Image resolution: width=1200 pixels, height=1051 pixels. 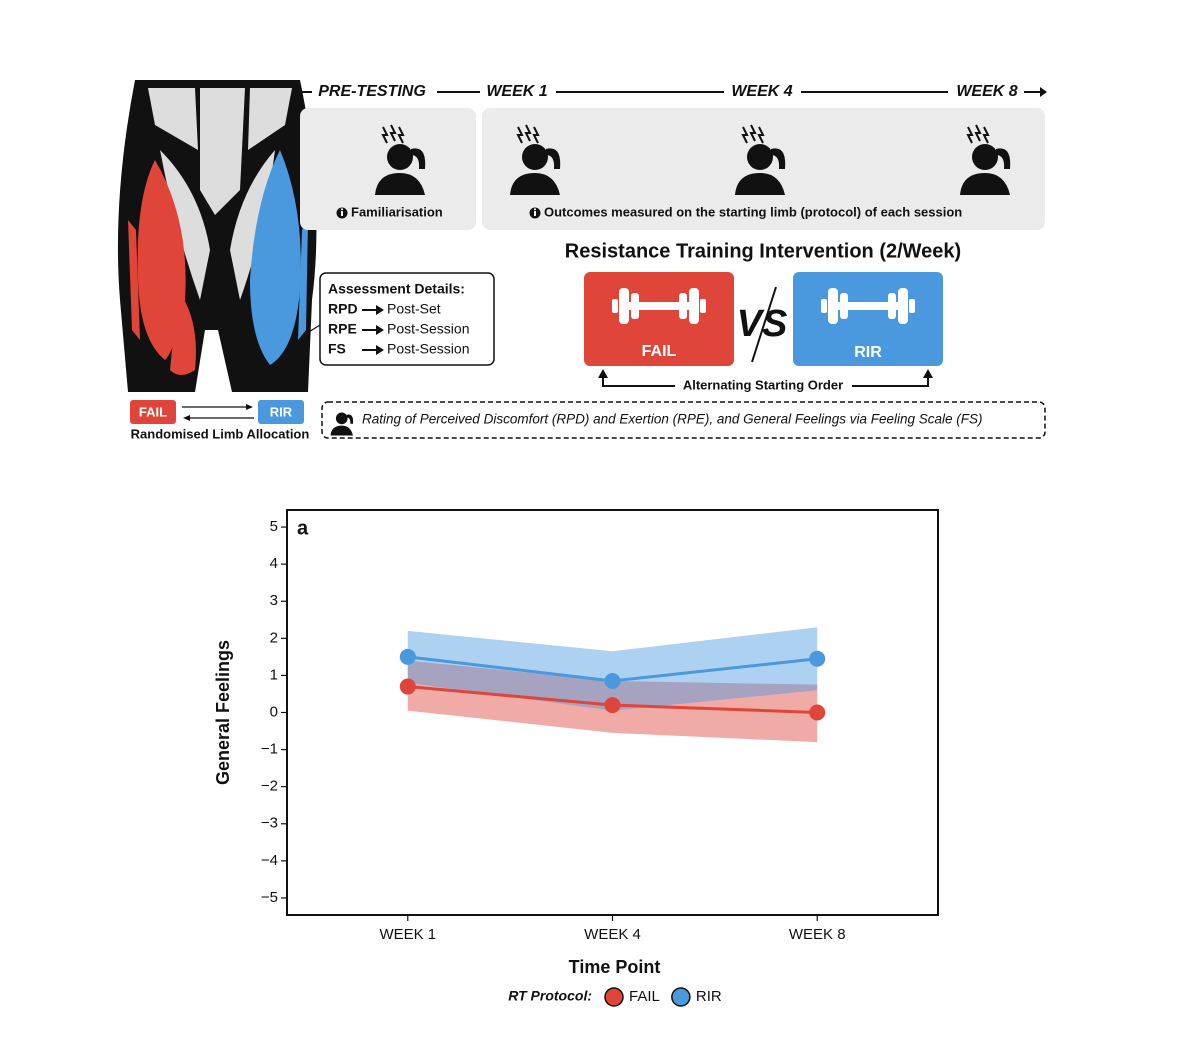 I want to click on rating-icon, so click(x=342, y=424).